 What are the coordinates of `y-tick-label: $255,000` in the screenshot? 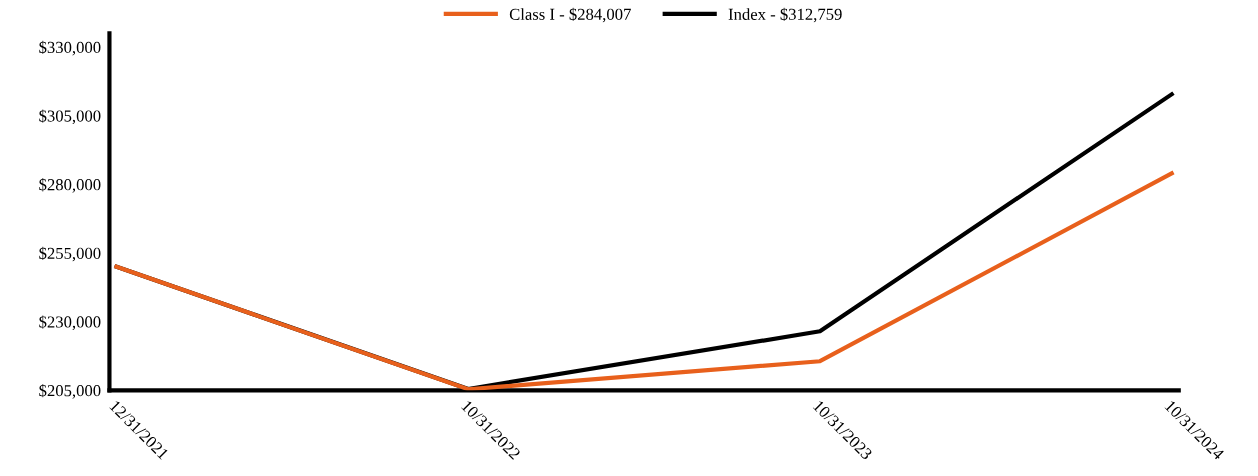 It's located at (70, 254).